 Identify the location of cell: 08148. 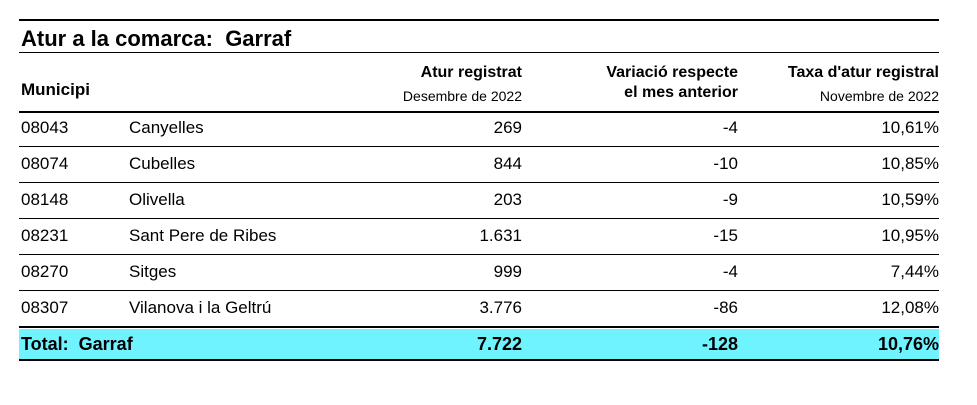
(45, 199).